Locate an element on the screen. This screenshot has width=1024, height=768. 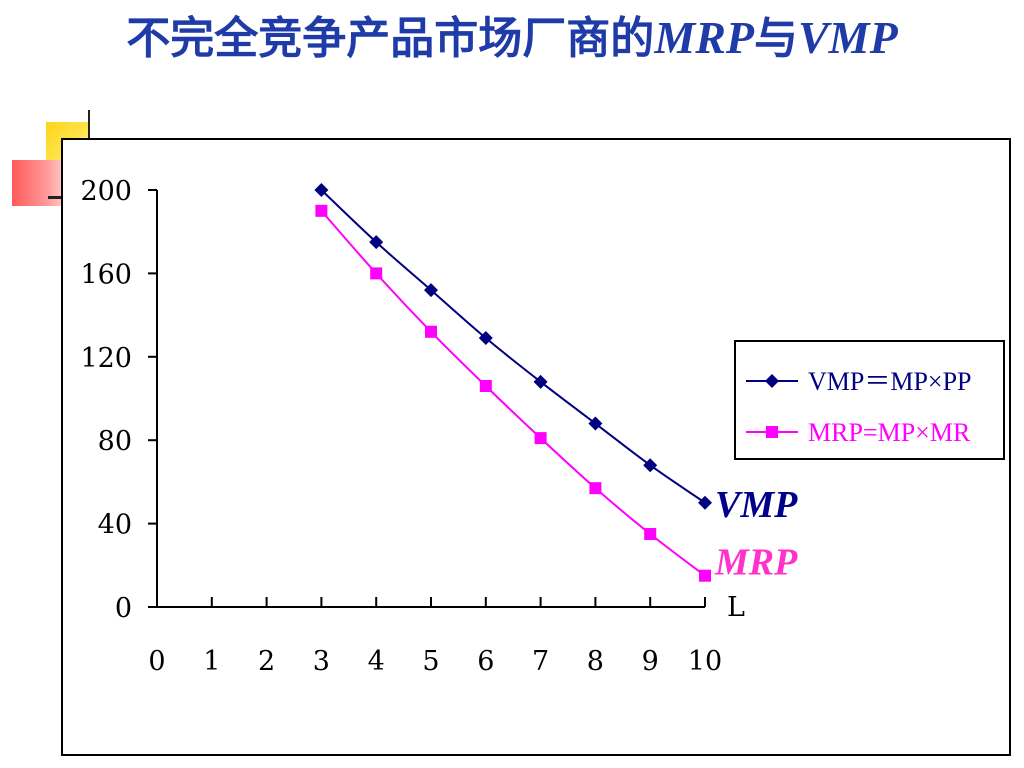
x-axis-label: L is located at coordinates (736, 607).